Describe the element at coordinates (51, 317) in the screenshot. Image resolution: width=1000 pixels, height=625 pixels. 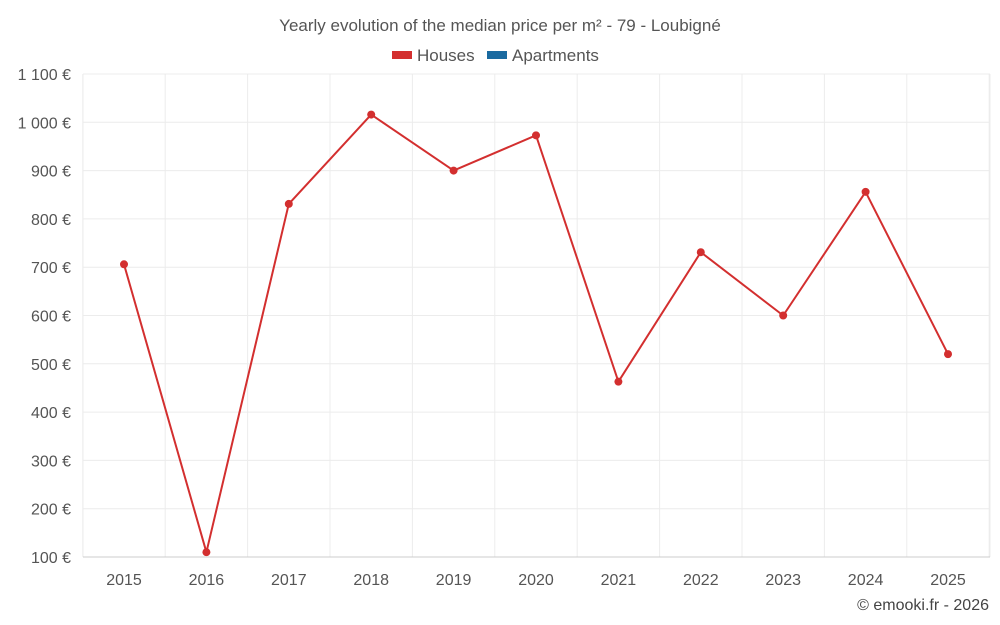
I see `y-tick-label: 600 €` at that location.